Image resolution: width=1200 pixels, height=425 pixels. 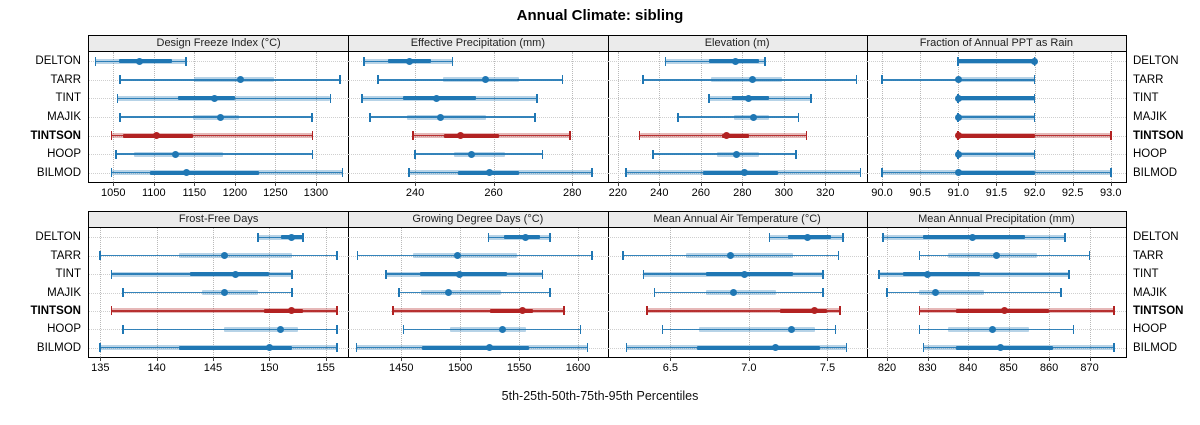 What do you see at coordinates (600, 15) in the screenshot?
I see `chart-title: Annual Climate: sibling` at bounding box center [600, 15].